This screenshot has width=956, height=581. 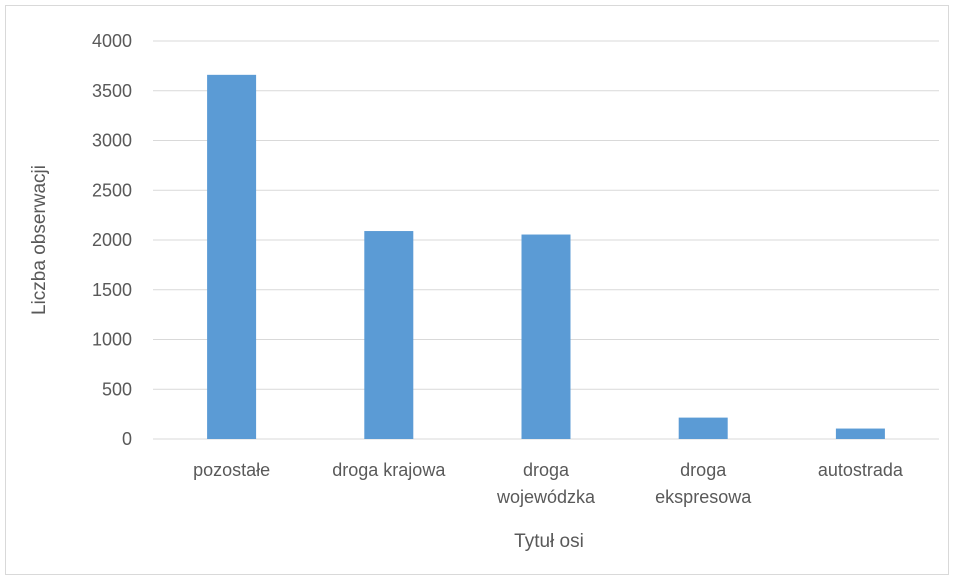 What do you see at coordinates (389, 470) in the screenshot?
I see `x-tick-label: droga krajowa` at bounding box center [389, 470].